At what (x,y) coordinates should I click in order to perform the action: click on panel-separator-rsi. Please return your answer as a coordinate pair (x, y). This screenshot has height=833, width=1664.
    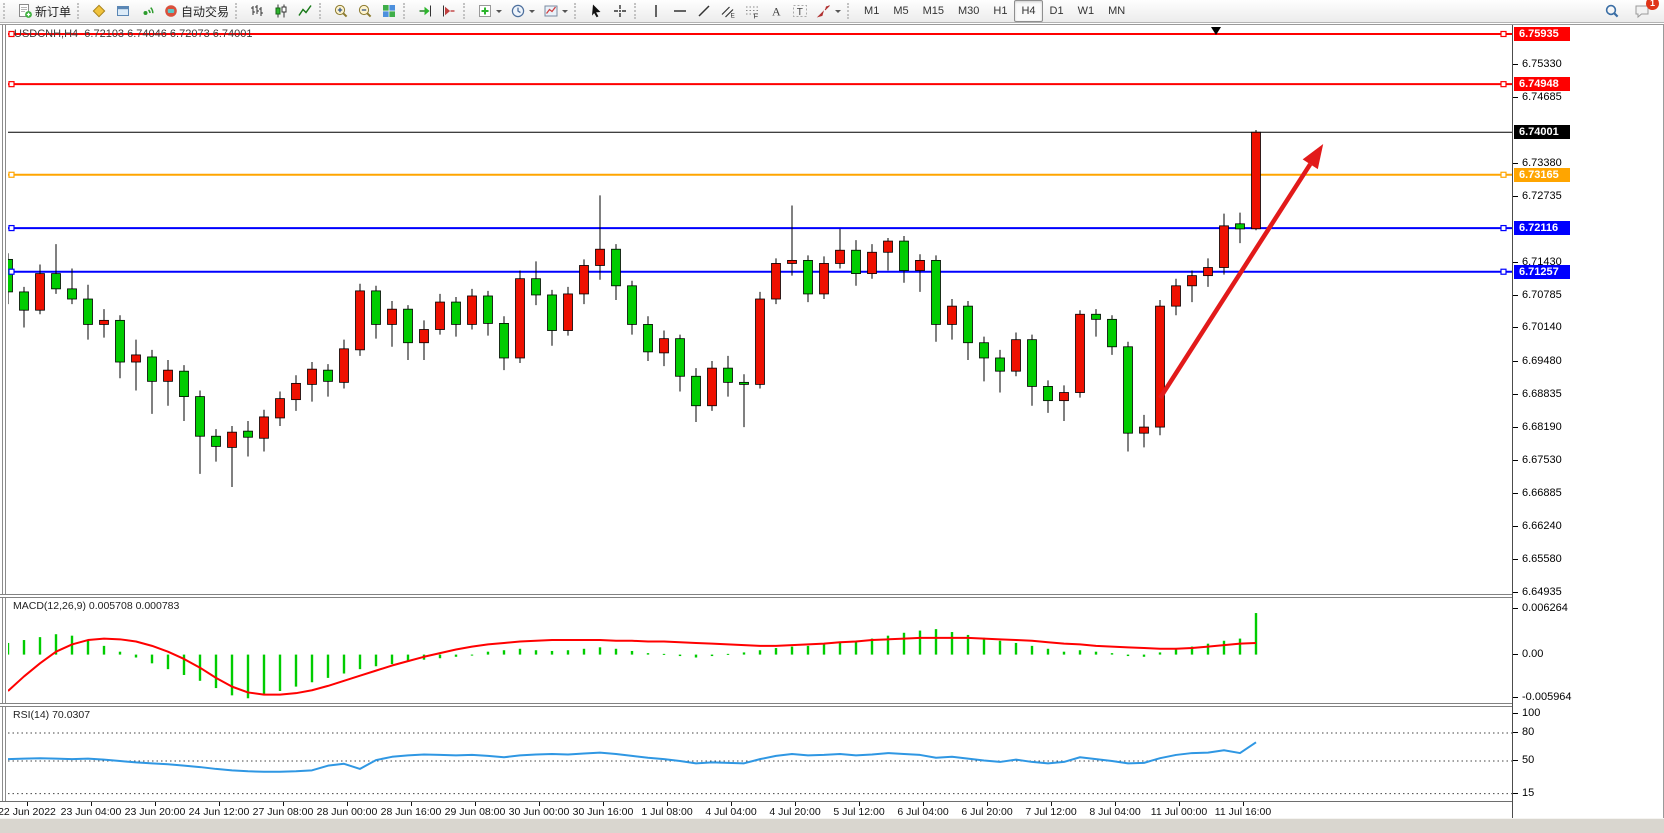
    Looking at the image, I should click on (831, 705).